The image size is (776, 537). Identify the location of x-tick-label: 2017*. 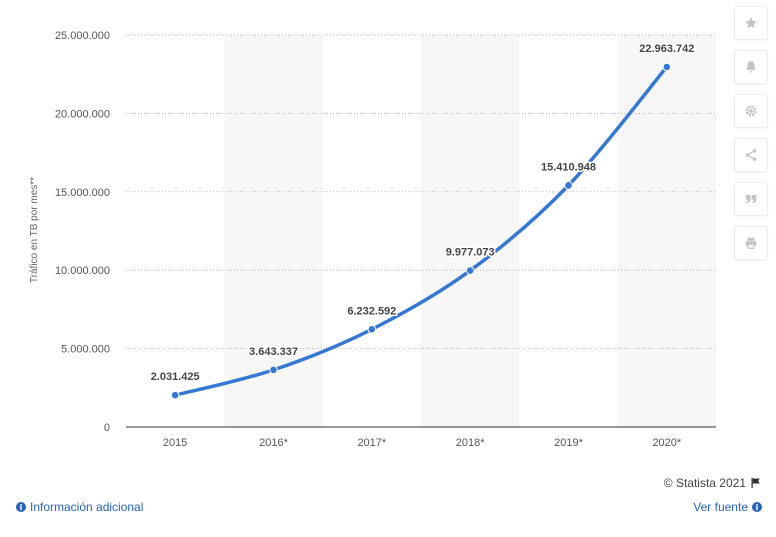
(371, 443).